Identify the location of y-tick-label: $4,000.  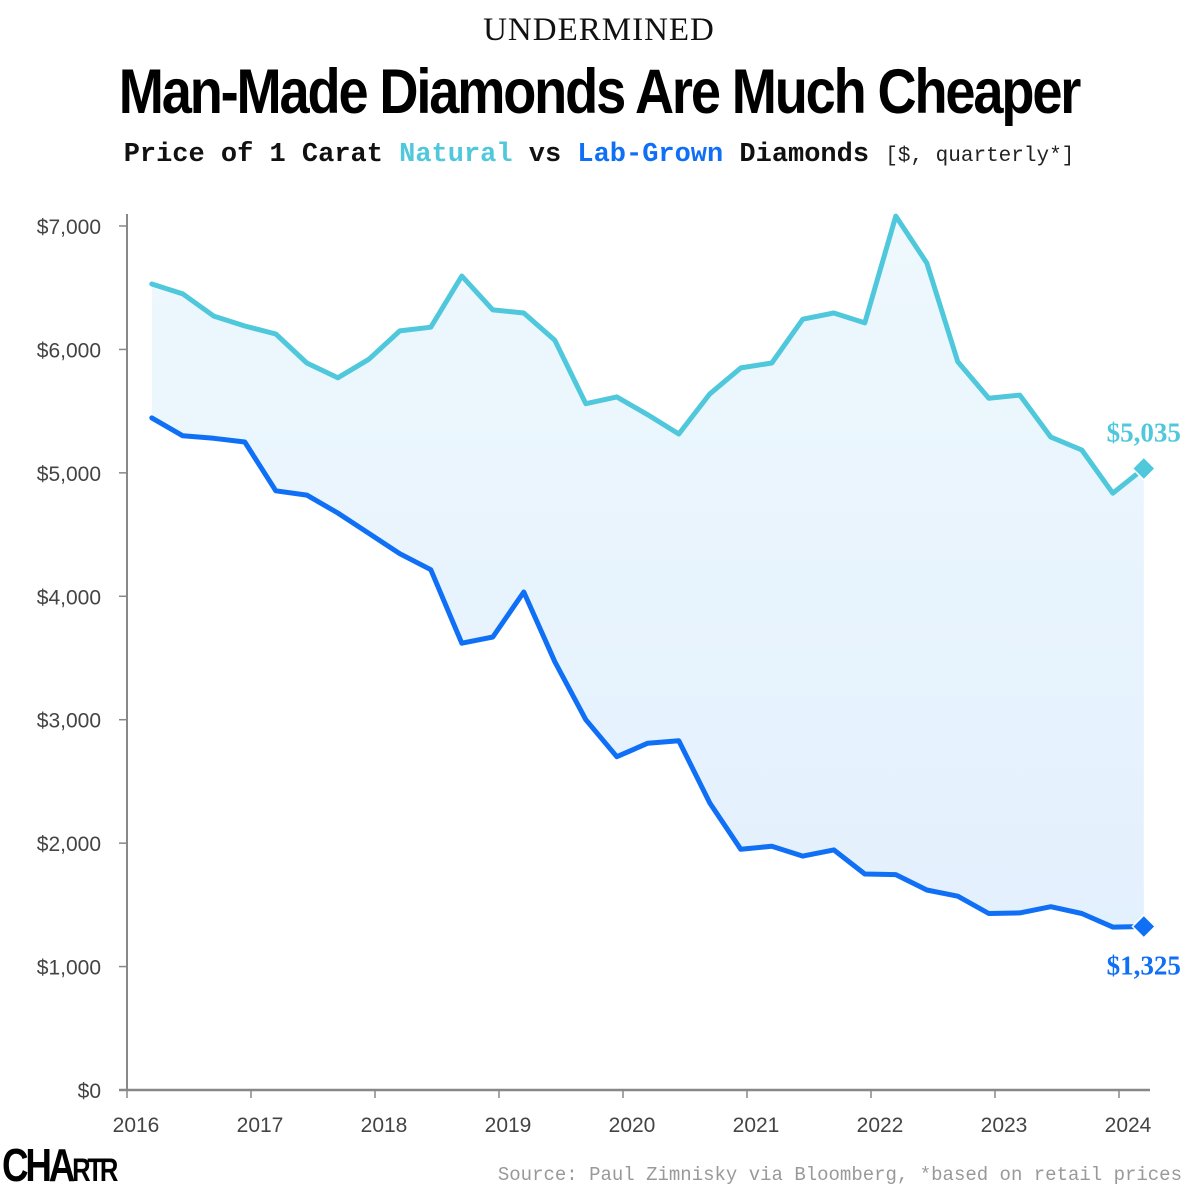
(69, 597).